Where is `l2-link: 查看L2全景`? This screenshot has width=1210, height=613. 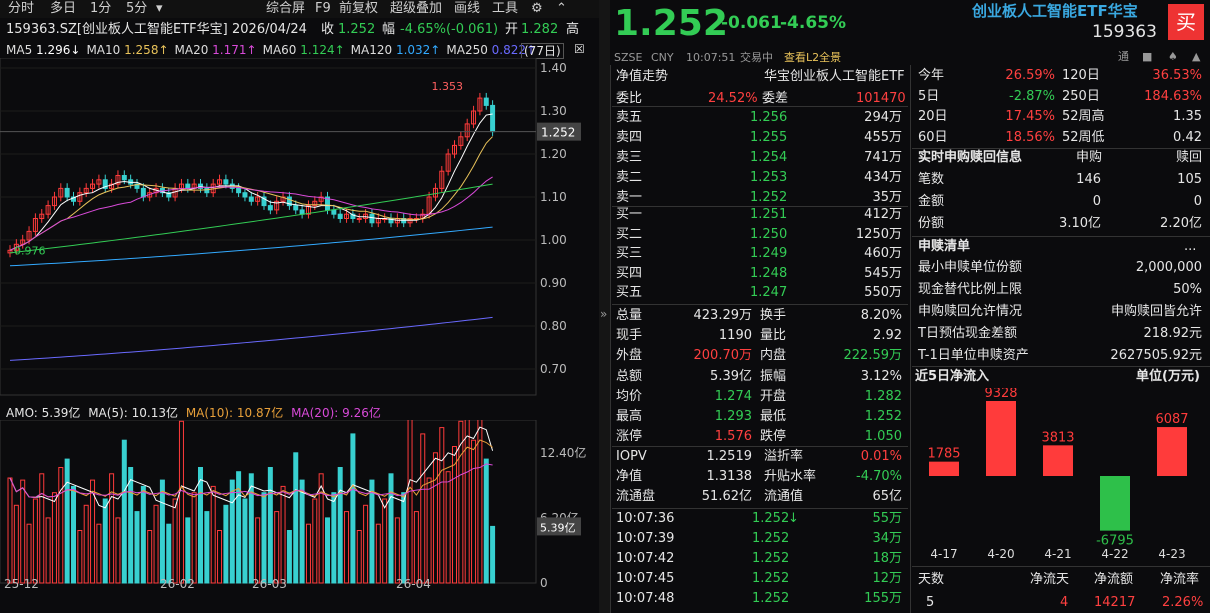 l2-link: 查看L2全景 is located at coordinates (813, 57).